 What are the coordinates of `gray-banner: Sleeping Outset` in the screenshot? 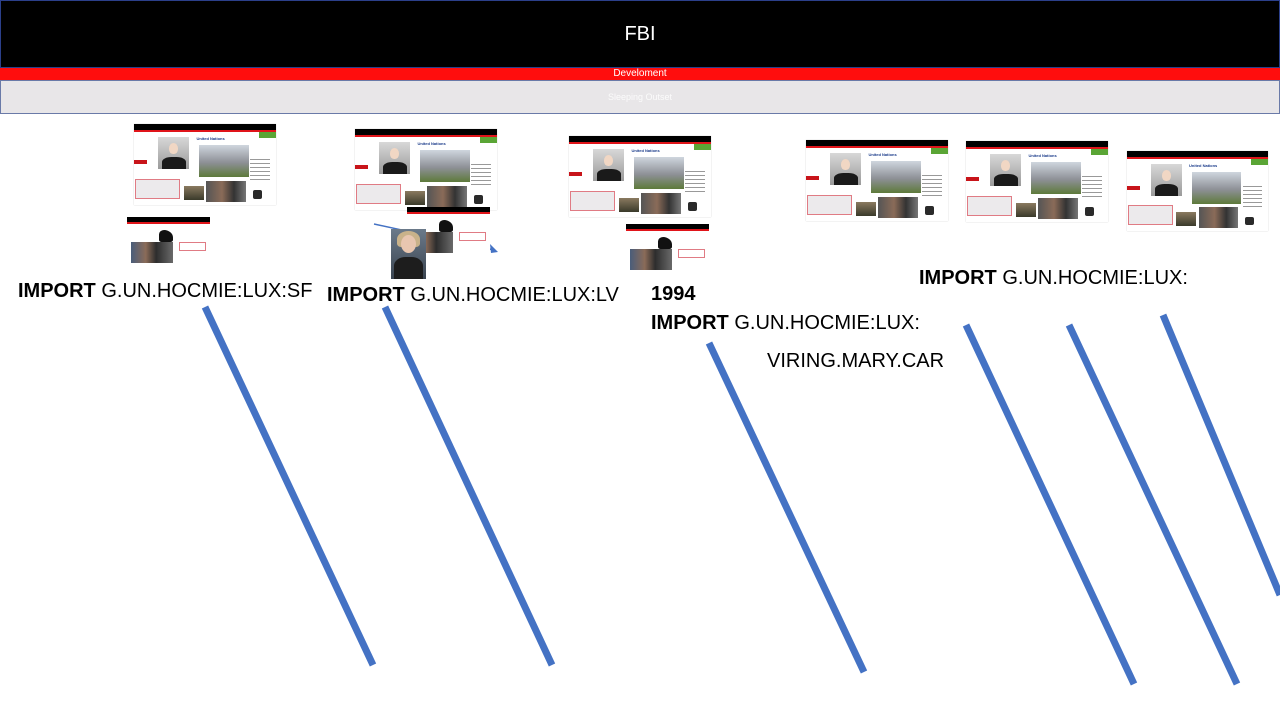 It's located at (640, 97).